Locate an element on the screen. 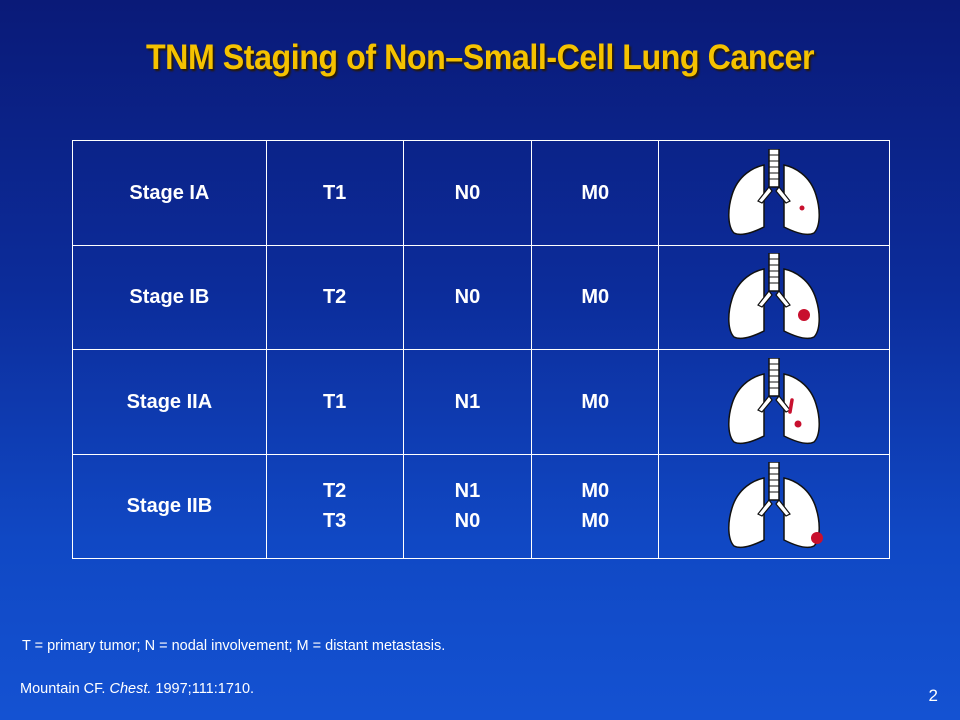  table-row: Stage IA T1 N0 M0 is located at coordinates (481, 193).